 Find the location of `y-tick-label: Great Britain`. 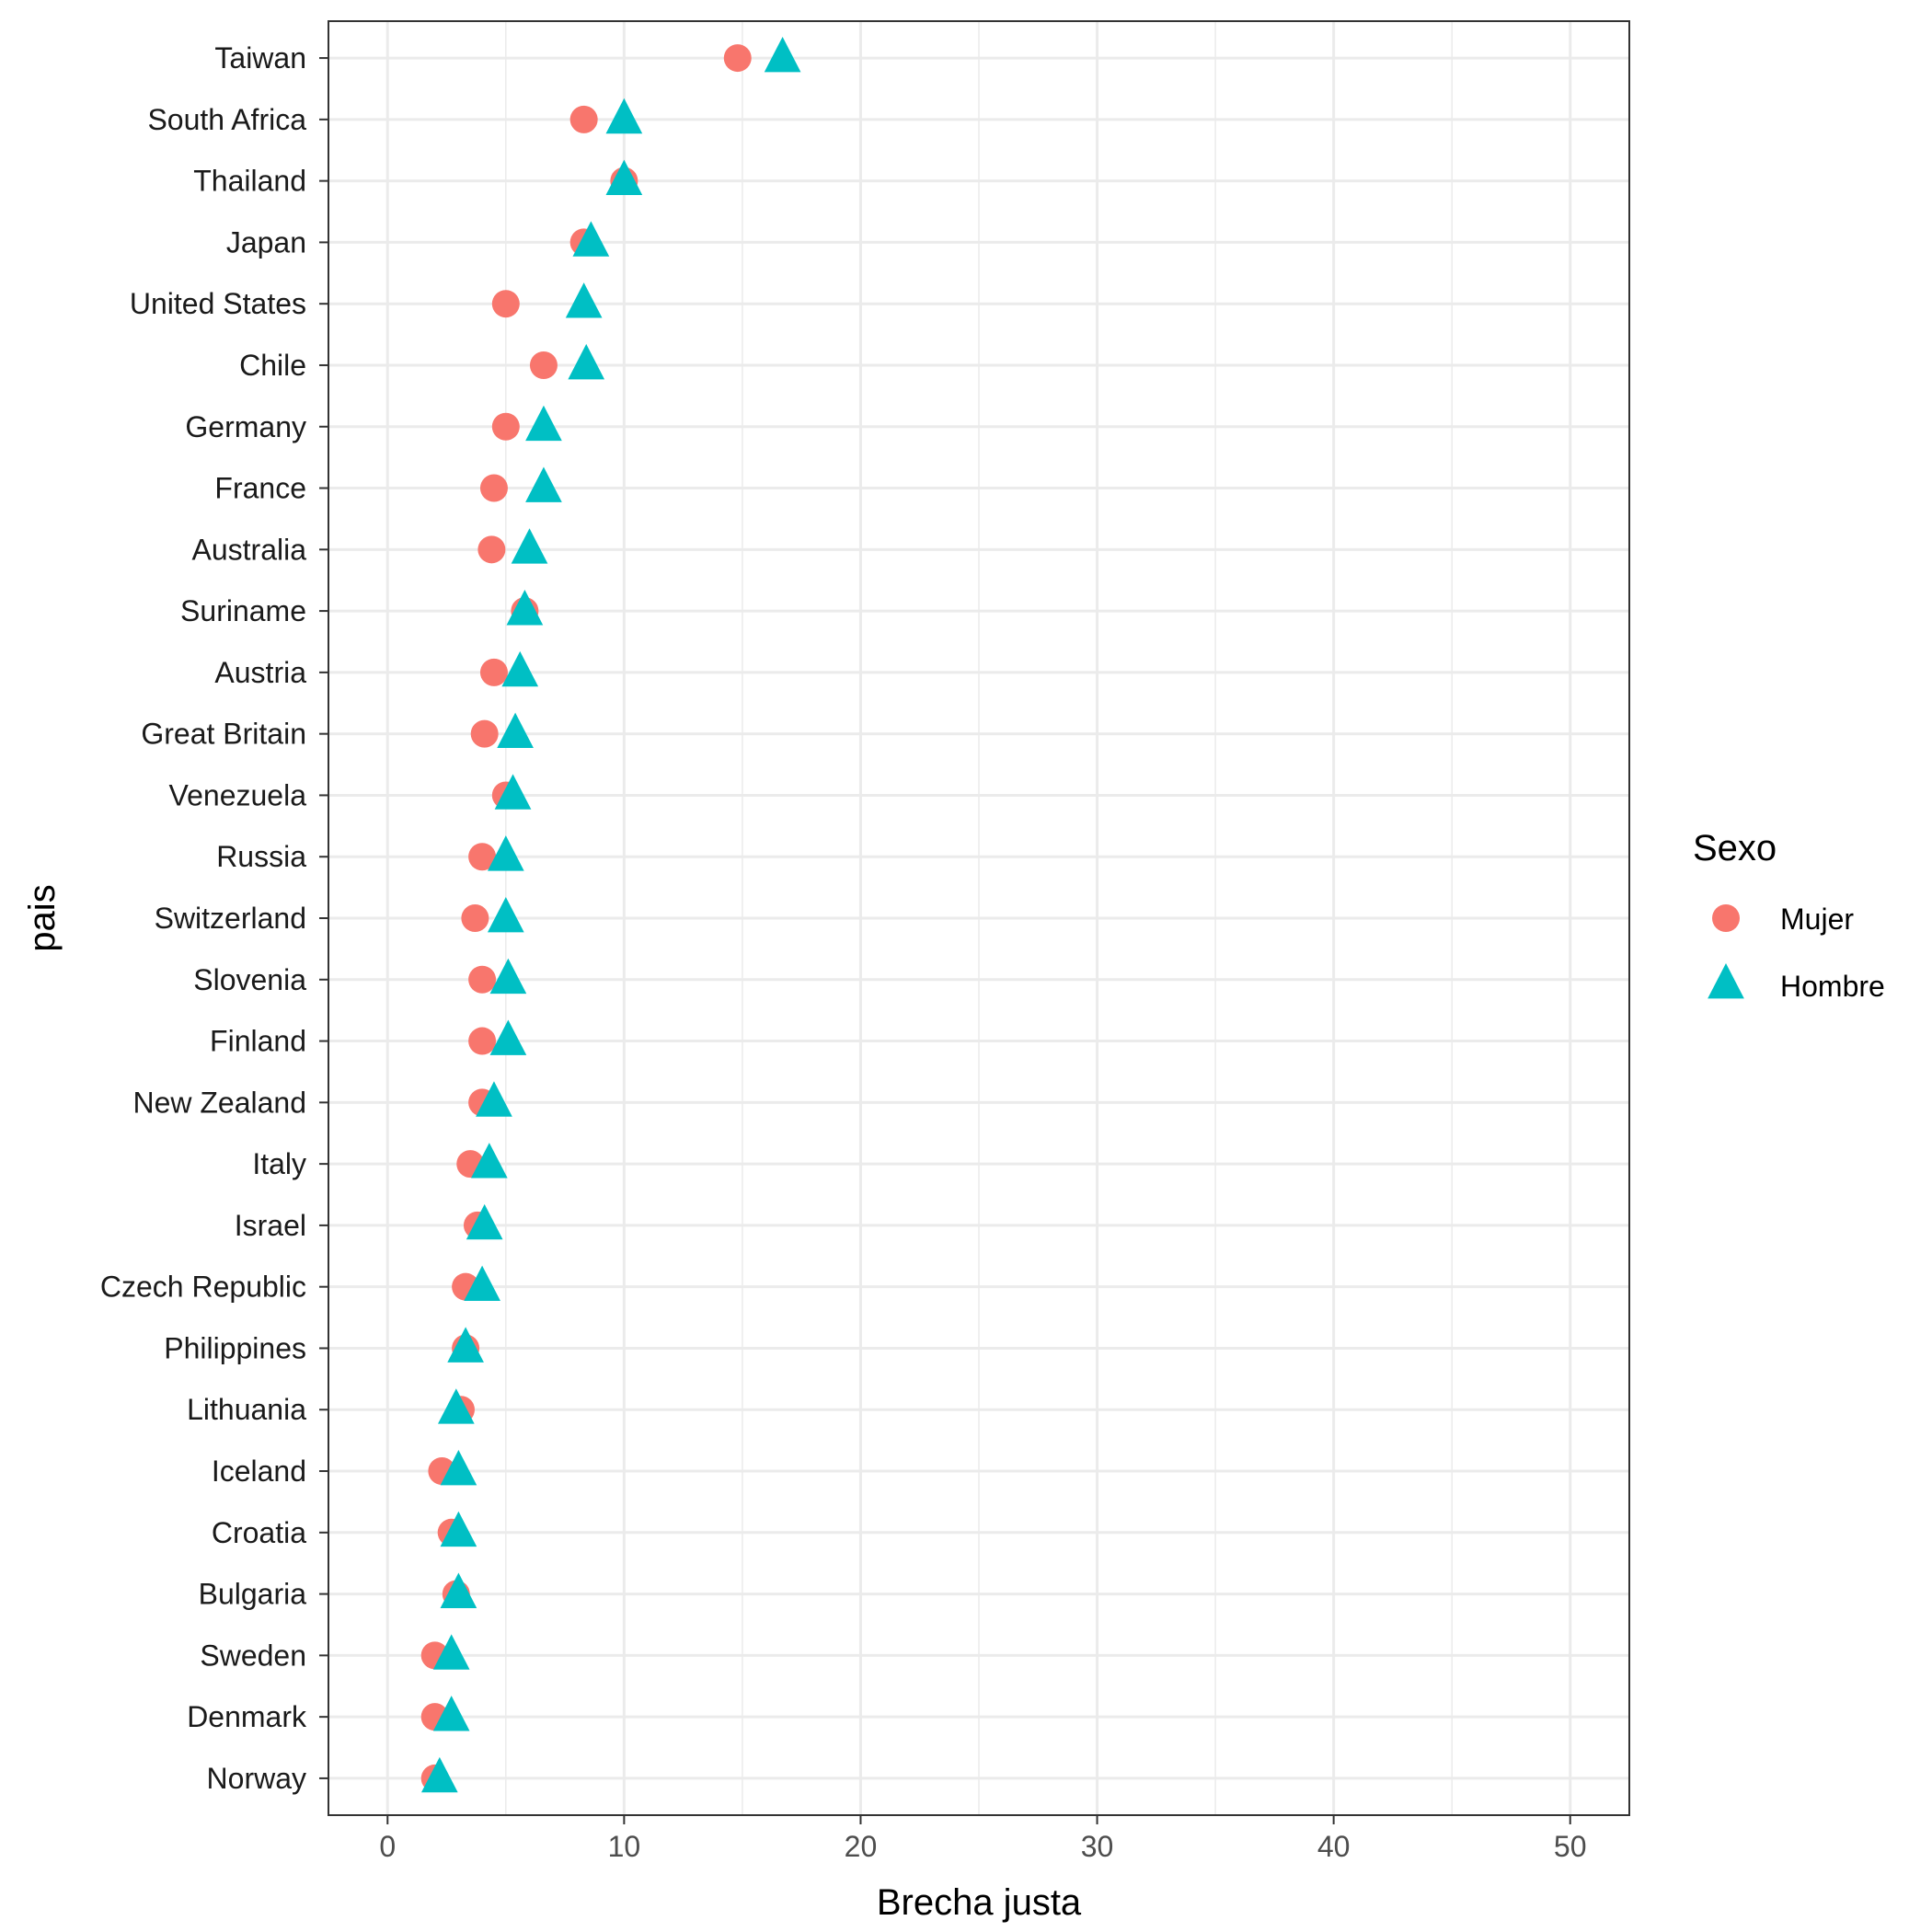

y-tick-label: Great Britain is located at coordinates (223, 734).